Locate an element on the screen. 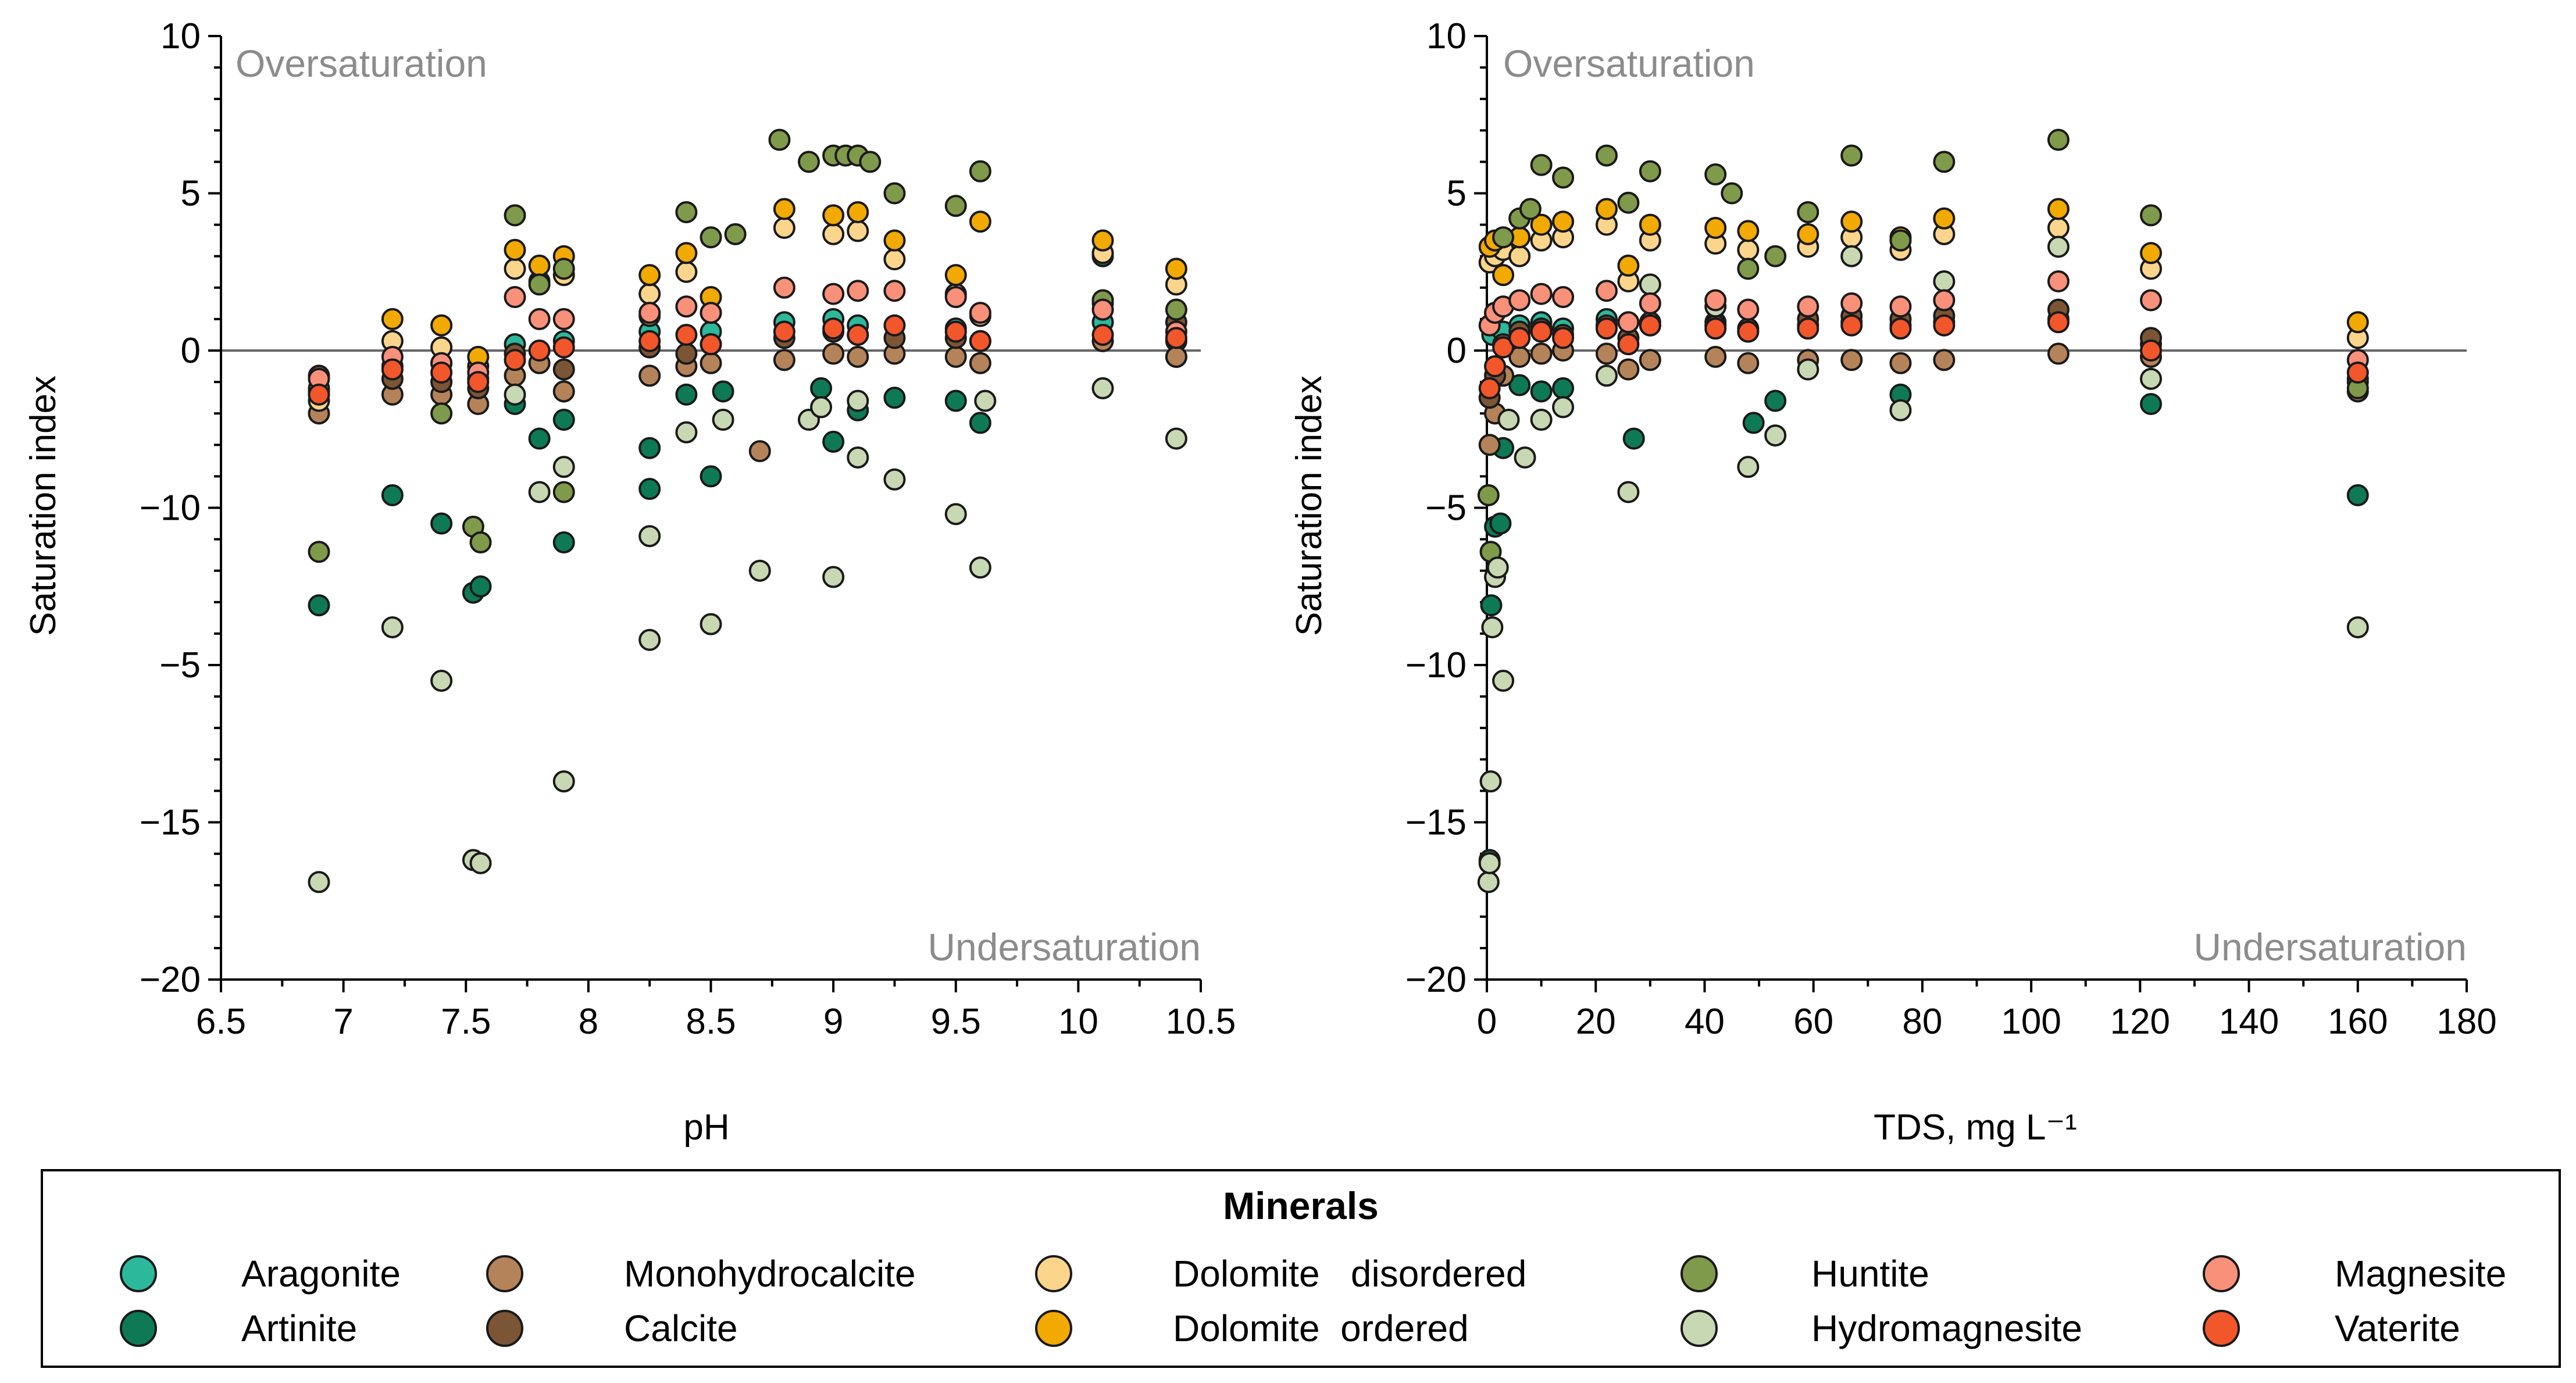 The width and height of the screenshot is (2576, 1383). series-artinite is located at coordinates (1924, 622).